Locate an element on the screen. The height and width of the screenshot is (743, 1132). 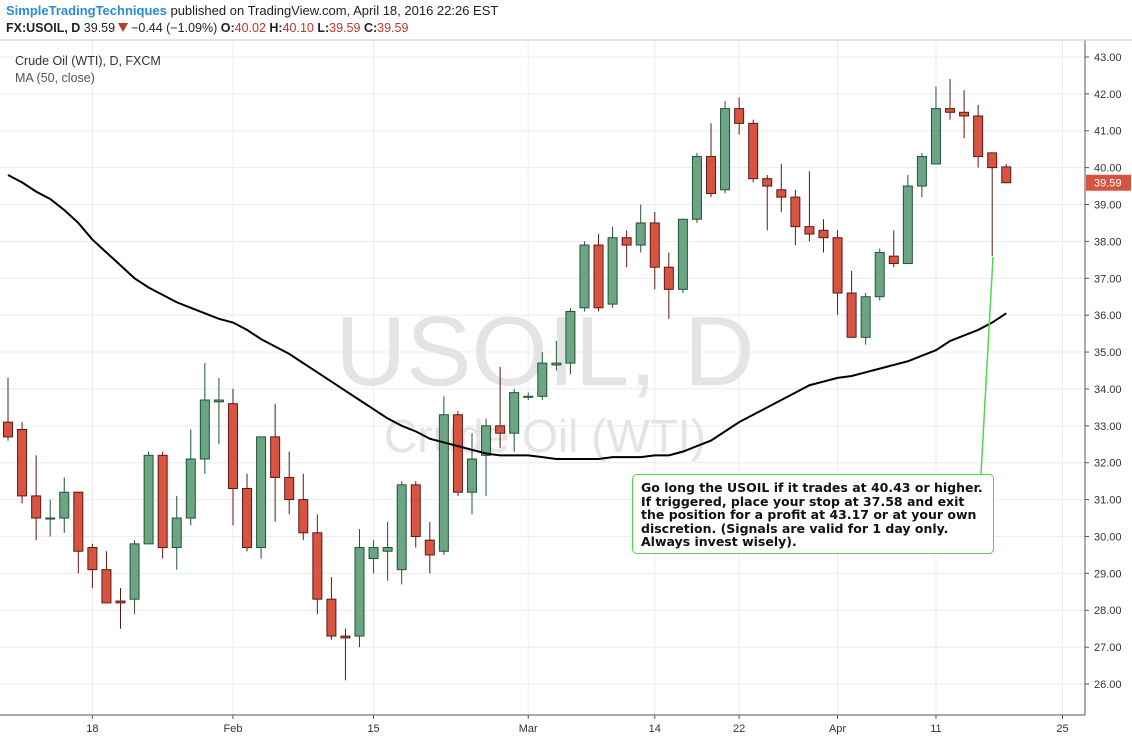
y-tick-label: 43.00 is located at coordinates (1108, 58).